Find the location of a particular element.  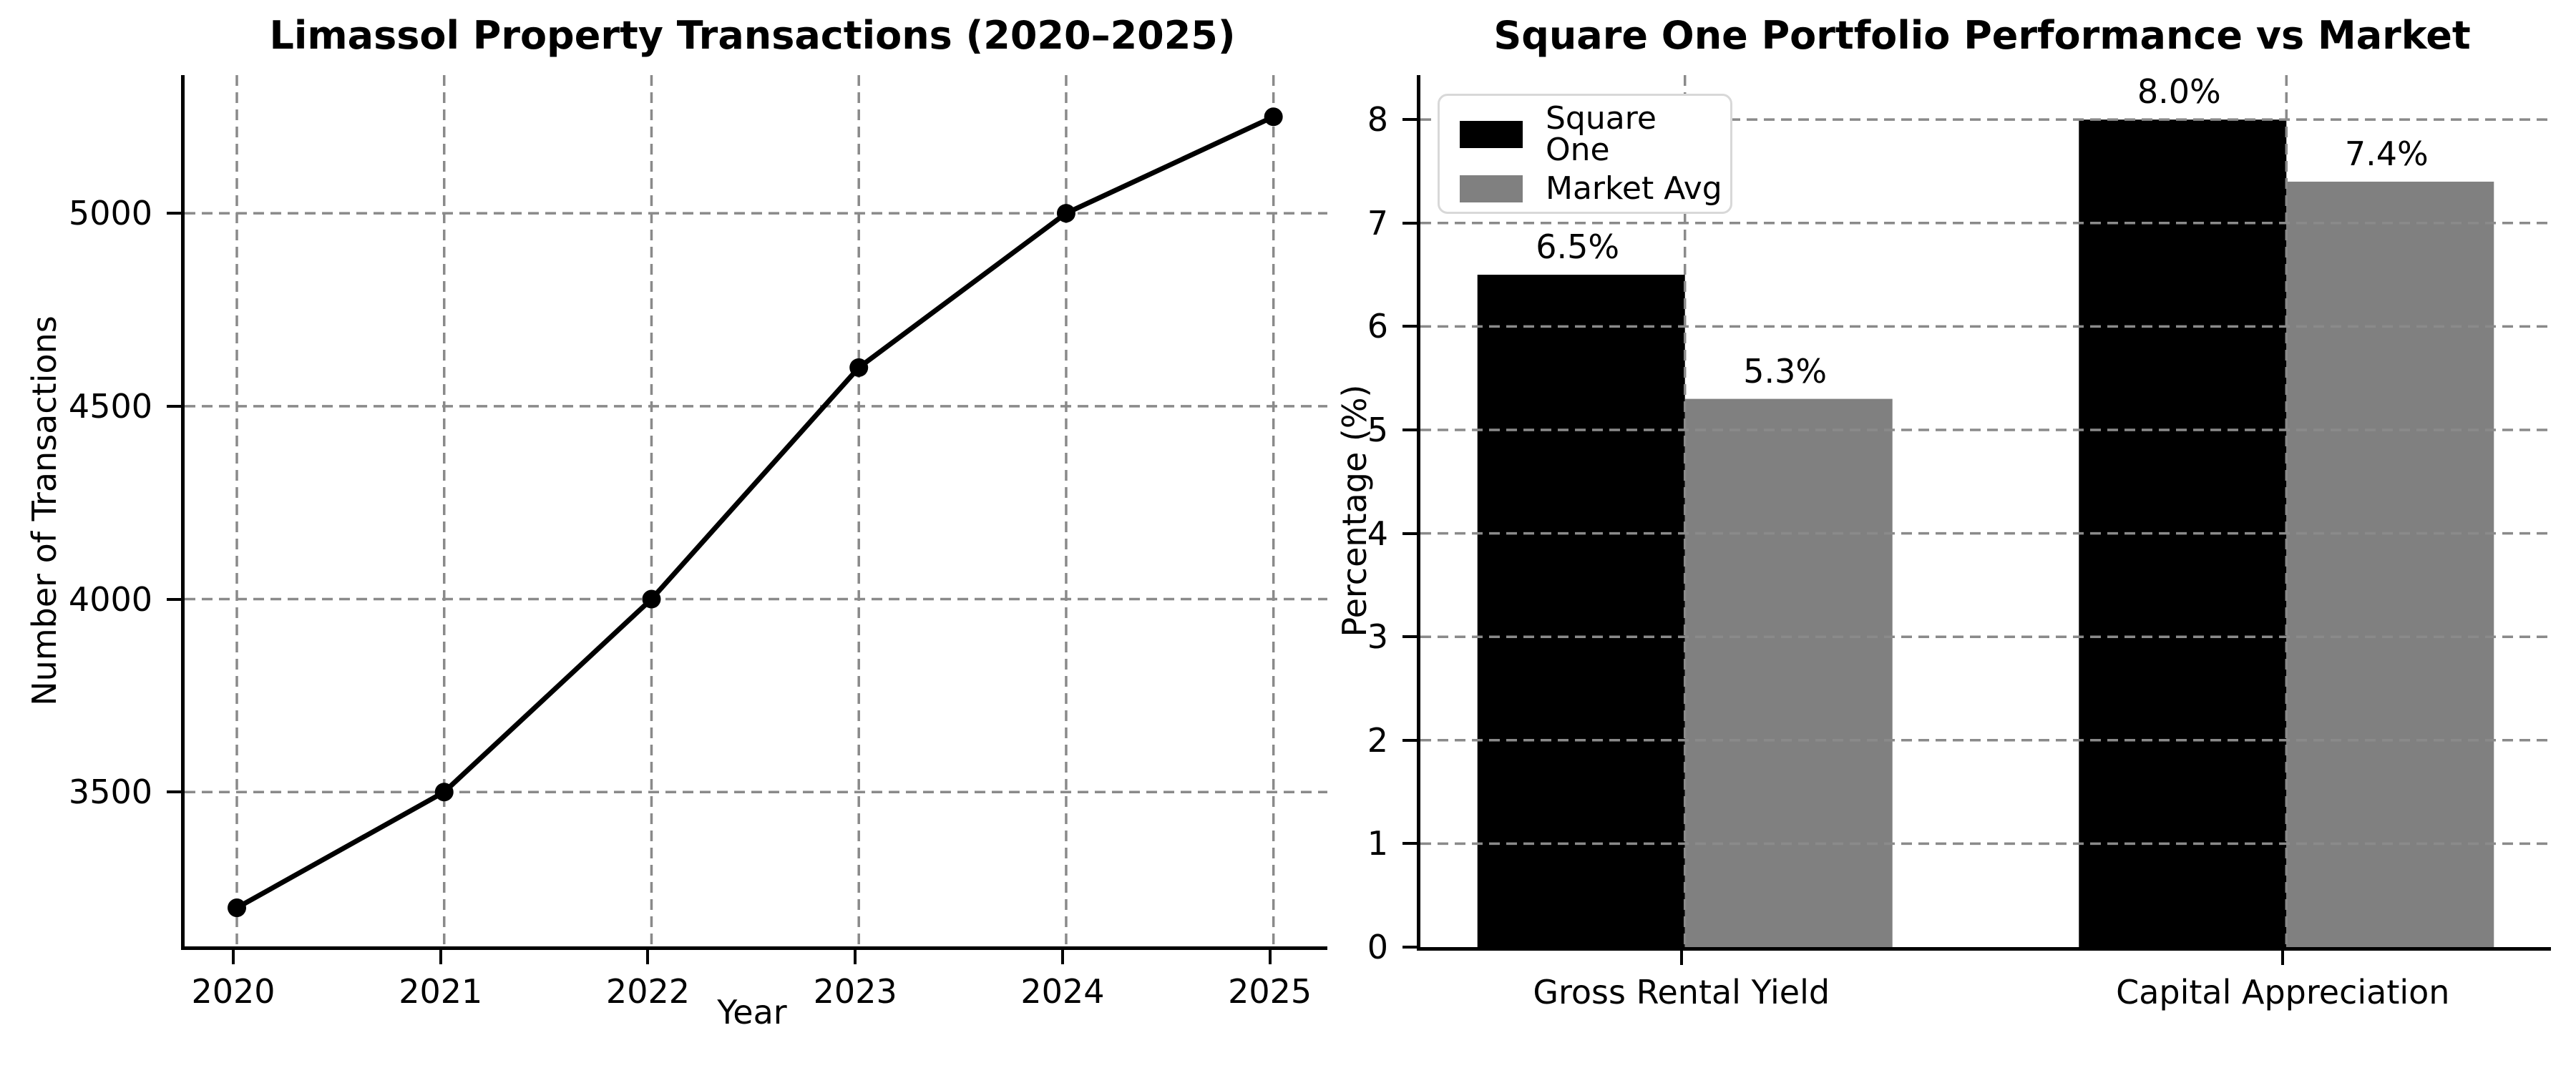

legend-swatch-square-one is located at coordinates (1491, 134).